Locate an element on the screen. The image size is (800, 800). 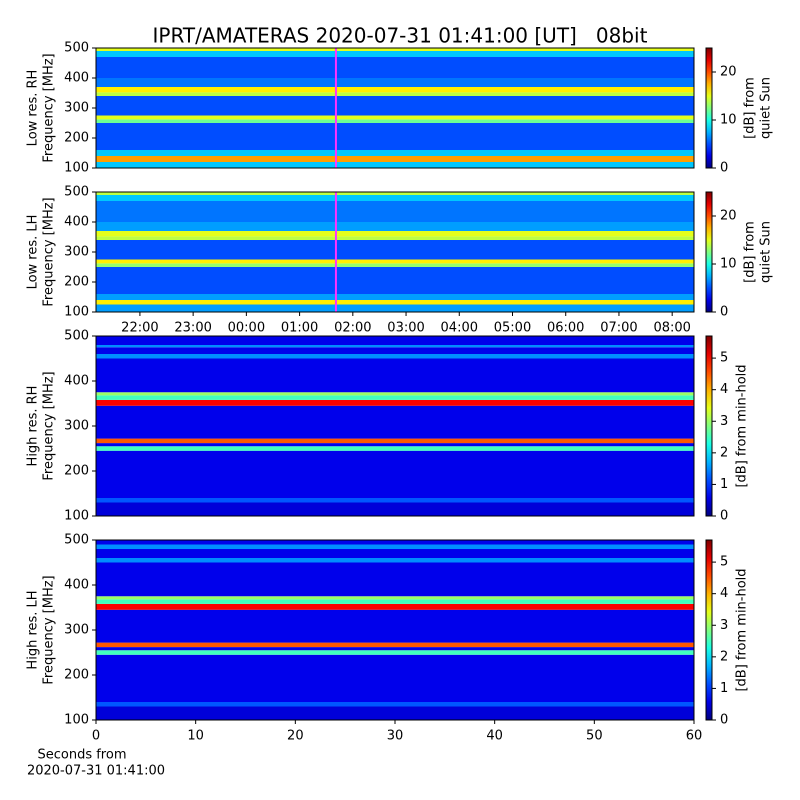
x-tick-label: 06:00 is located at coordinates (565, 328).